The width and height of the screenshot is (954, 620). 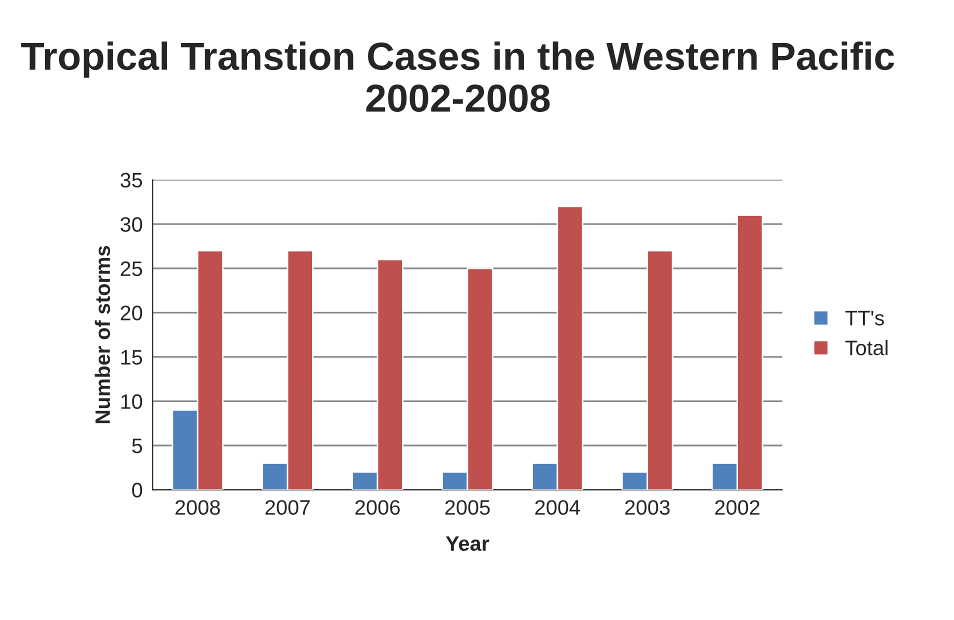 What do you see at coordinates (131, 224) in the screenshot?
I see `y-tick-label: 30` at bounding box center [131, 224].